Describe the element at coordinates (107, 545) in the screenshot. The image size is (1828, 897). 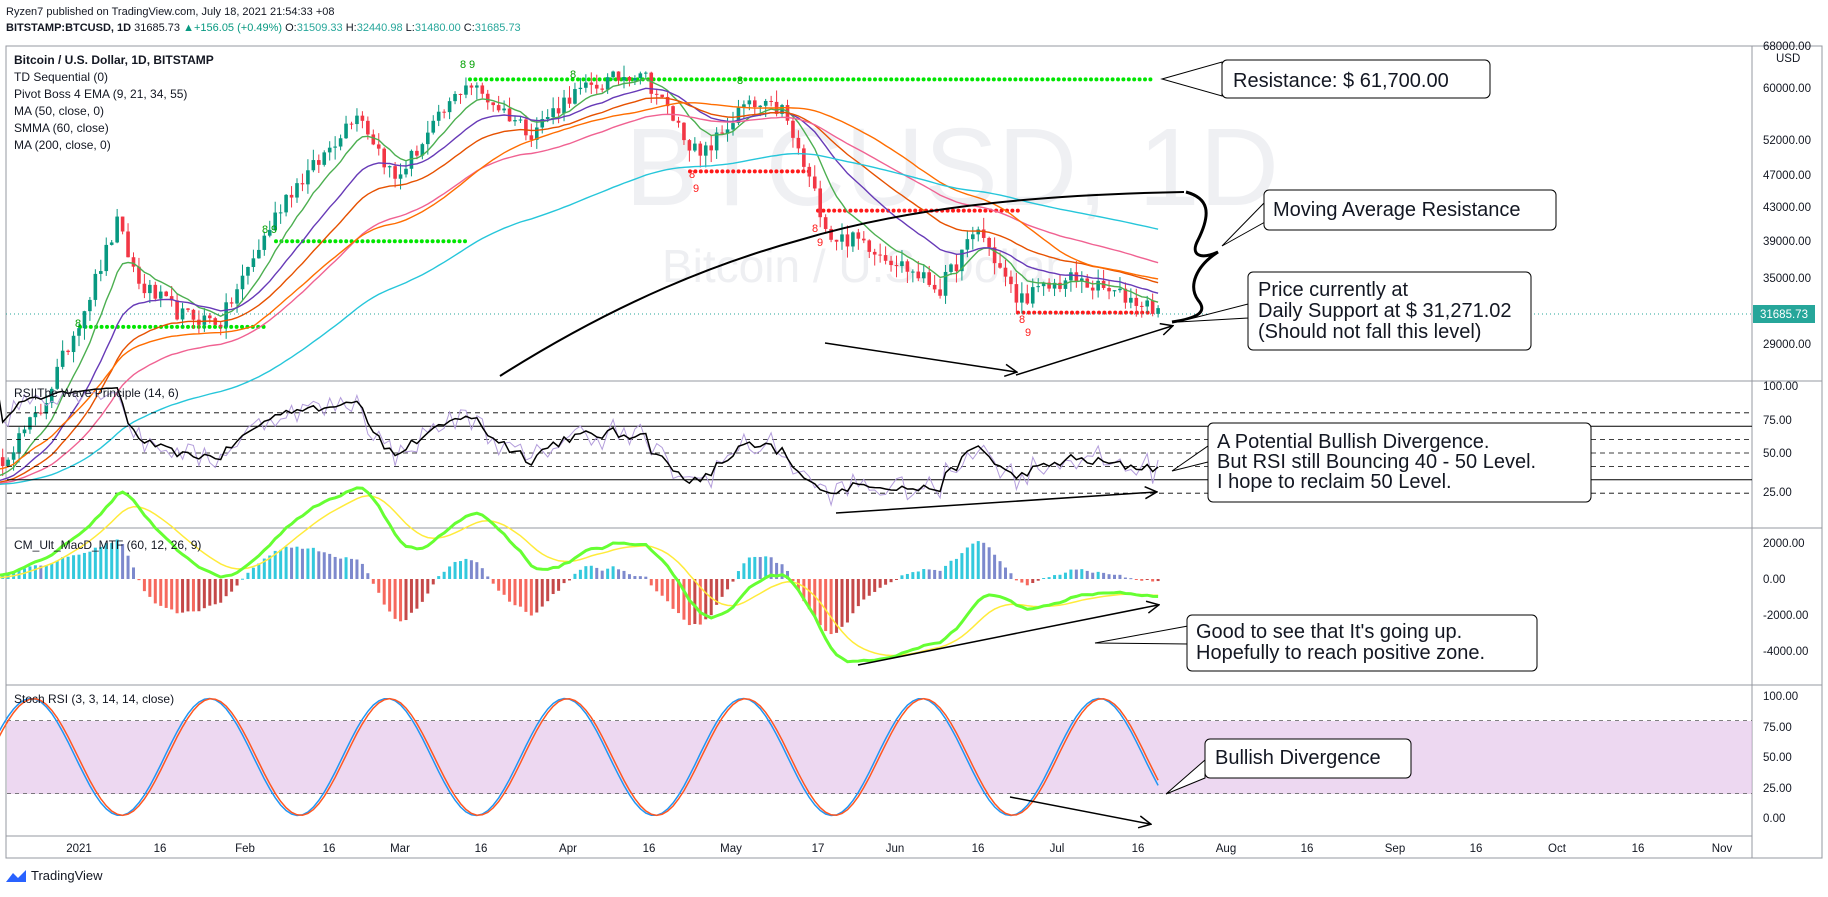
I see `macd-pane-title: CM_Ult_MacD_MTF (60, 12, 26, 9)` at that location.